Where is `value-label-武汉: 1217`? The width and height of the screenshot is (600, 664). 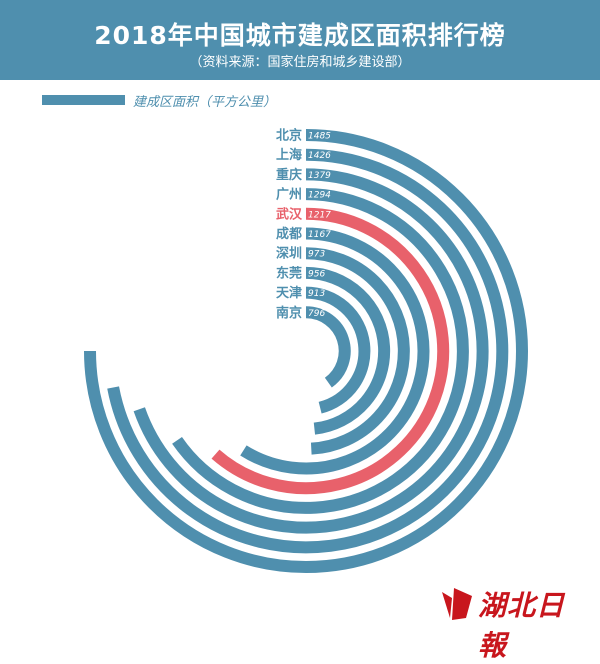 value-label-武汉: 1217 is located at coordinates (319, 215).